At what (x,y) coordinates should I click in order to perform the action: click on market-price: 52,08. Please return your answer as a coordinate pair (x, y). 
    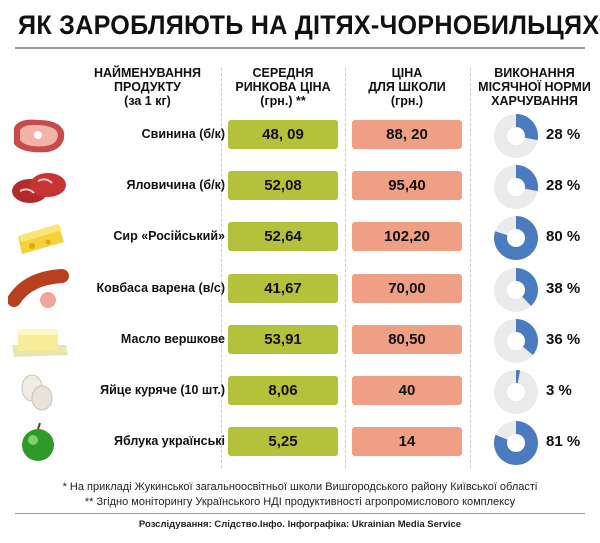
    Looking at the image, I should click on (283, 186).